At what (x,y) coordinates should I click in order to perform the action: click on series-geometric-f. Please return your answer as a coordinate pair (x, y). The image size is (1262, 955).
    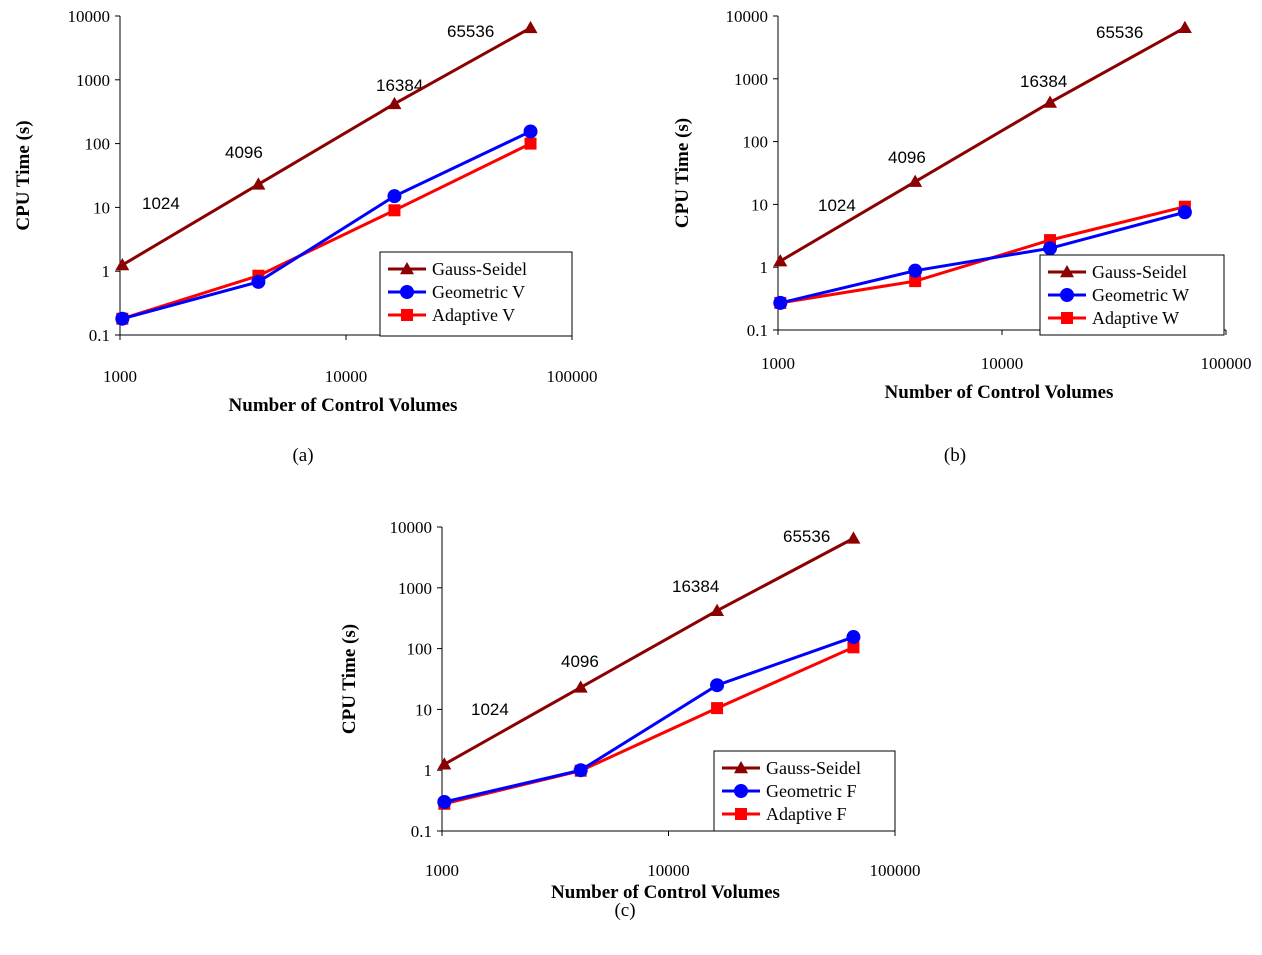
    Looking at the image, I should click on (649, 719).